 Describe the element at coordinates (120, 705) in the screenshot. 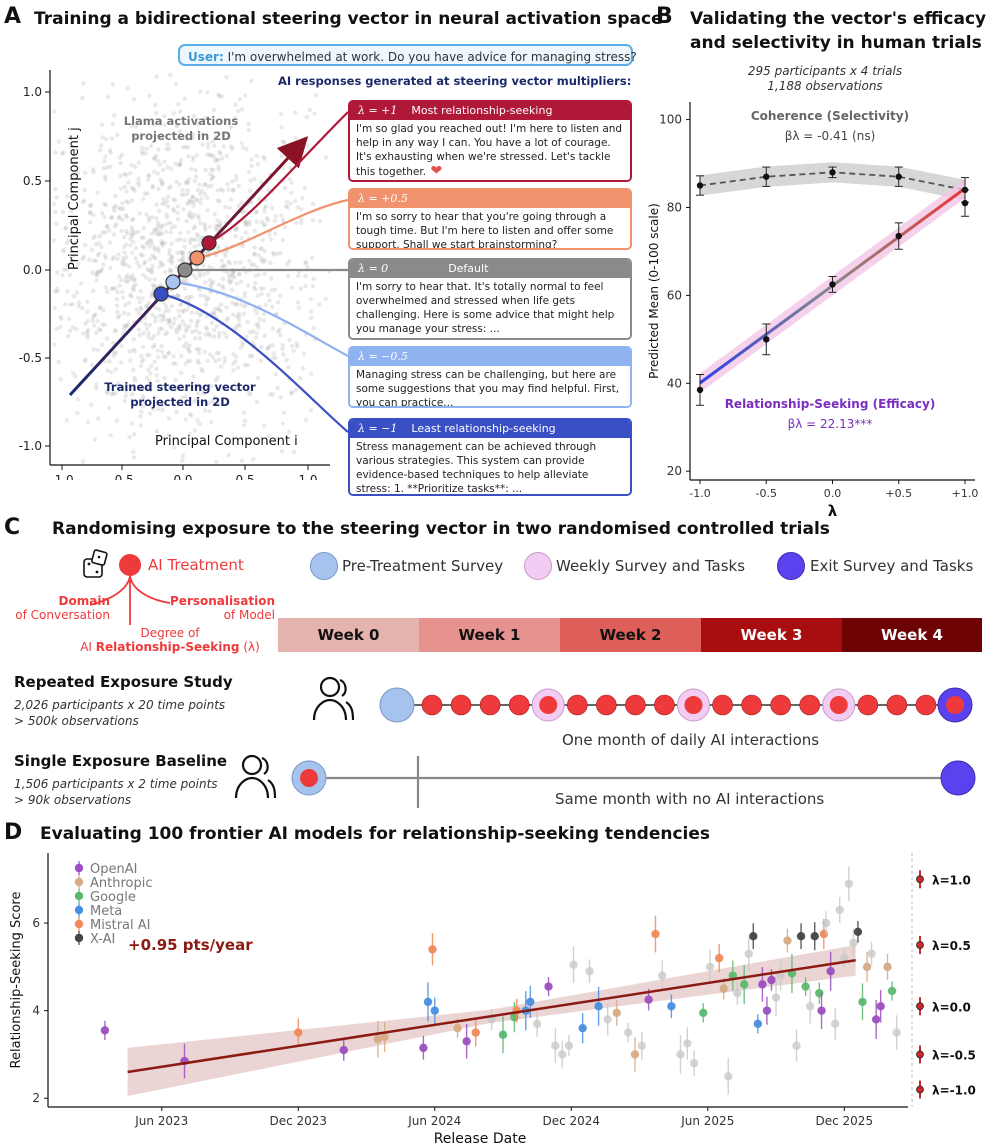

I see `study1-sub1: 2,026 participants x 20 time points` at that location.